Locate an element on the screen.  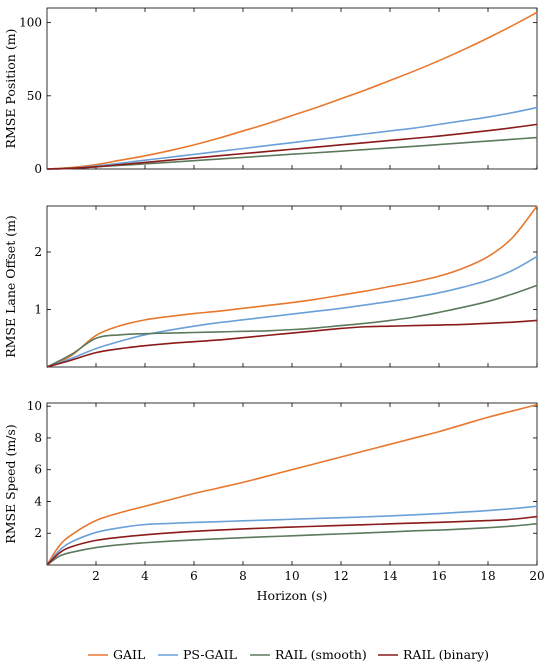
x-tick-label: 18 is located at coordinates (487, 576).